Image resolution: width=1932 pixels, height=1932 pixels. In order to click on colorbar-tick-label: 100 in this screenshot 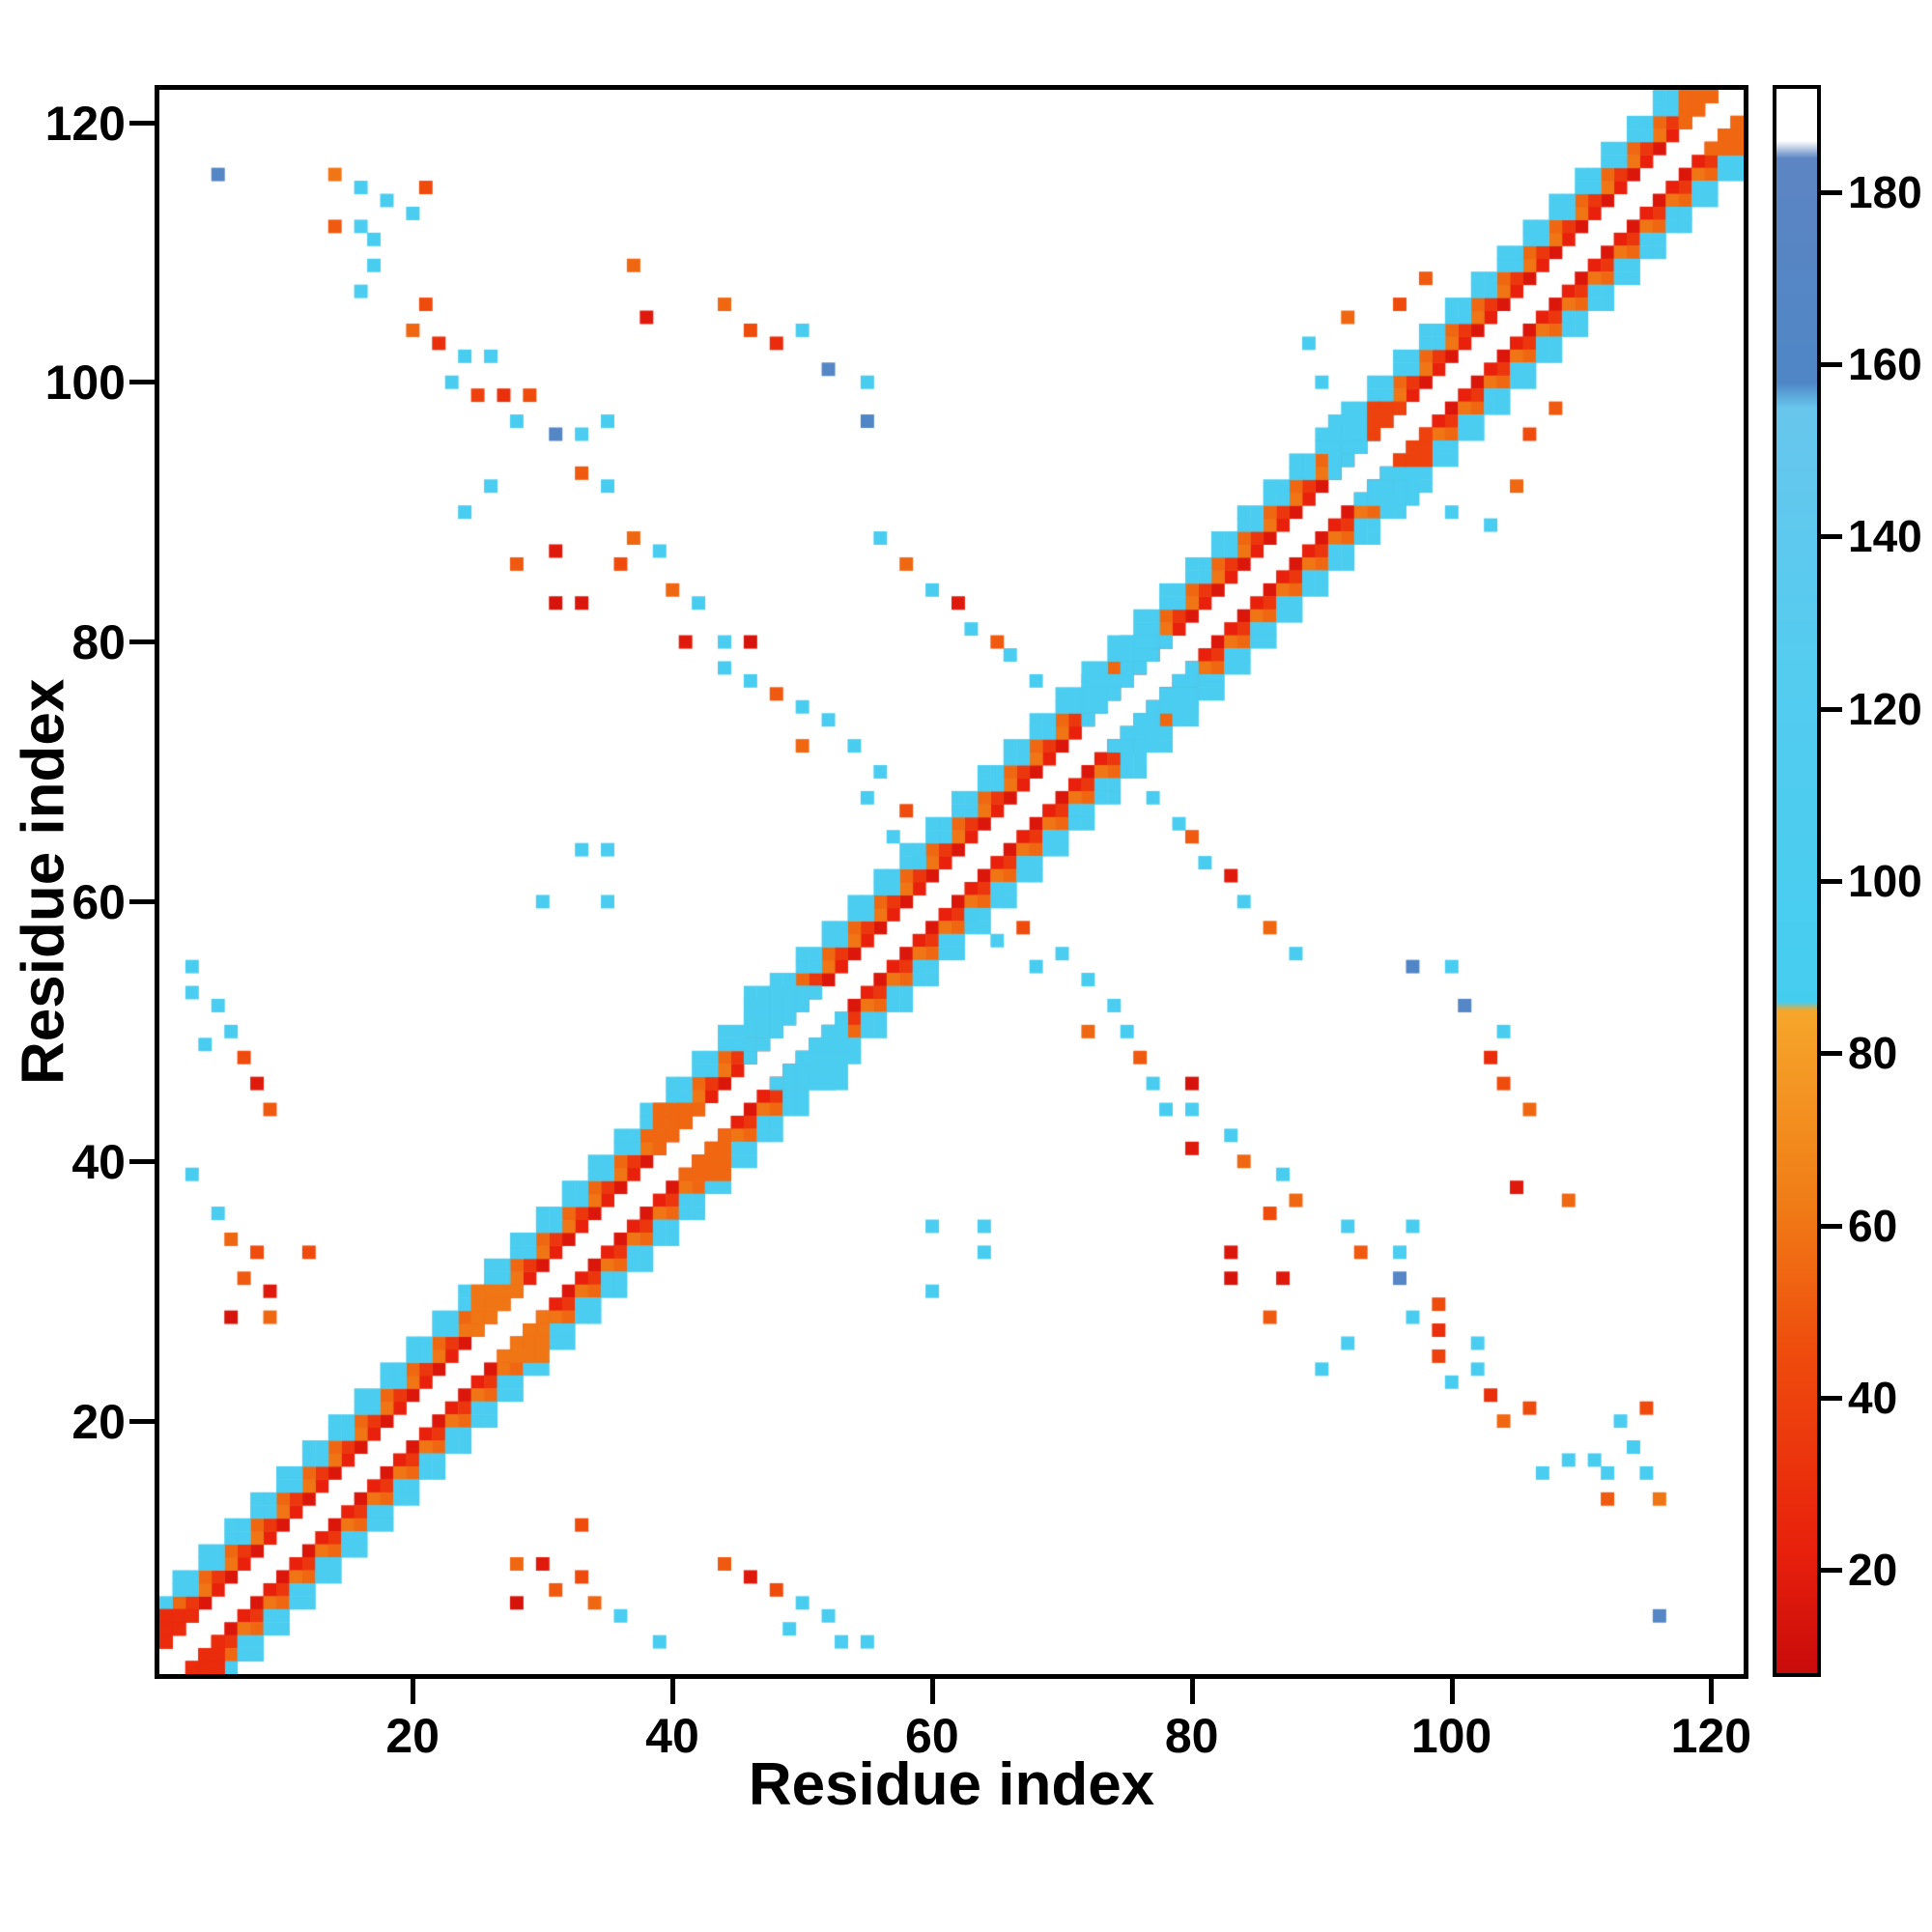, I will do `click(1885, 881)`.